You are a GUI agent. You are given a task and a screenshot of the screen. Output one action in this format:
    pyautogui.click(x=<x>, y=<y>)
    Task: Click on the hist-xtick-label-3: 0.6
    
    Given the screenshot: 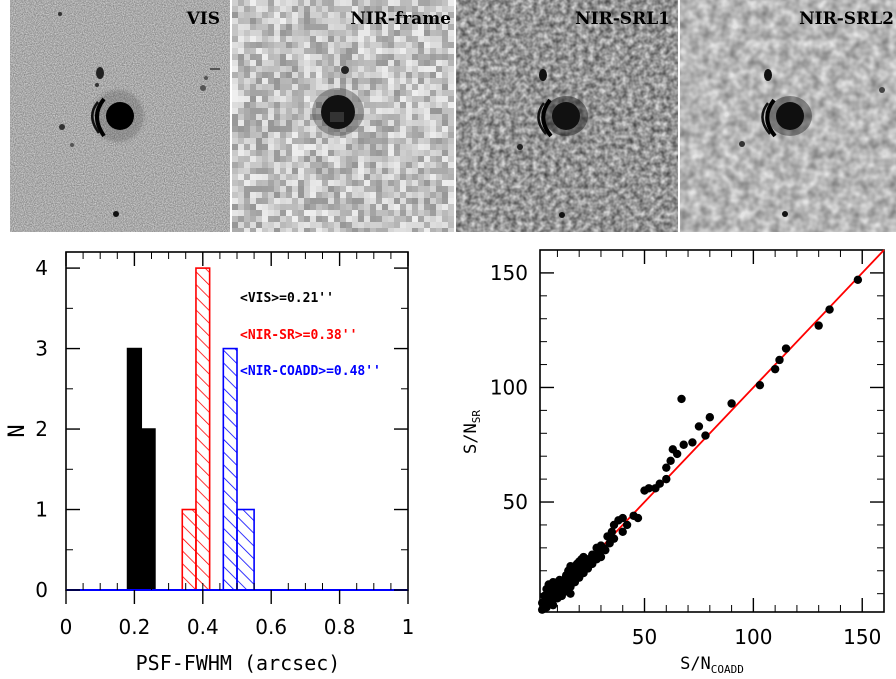 What is the action you would take?
    pyautogui.click(x=271, y=627)
    